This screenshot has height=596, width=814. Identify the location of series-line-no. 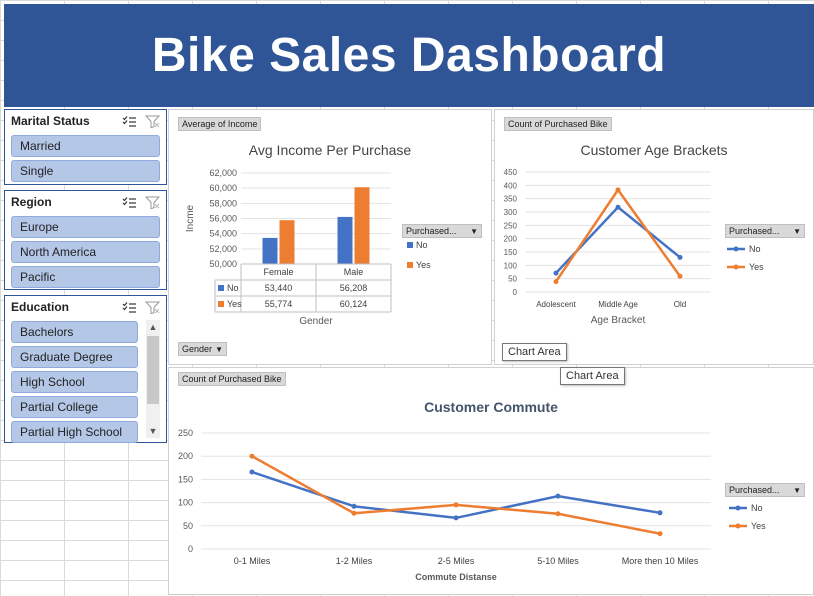
(456, 495).